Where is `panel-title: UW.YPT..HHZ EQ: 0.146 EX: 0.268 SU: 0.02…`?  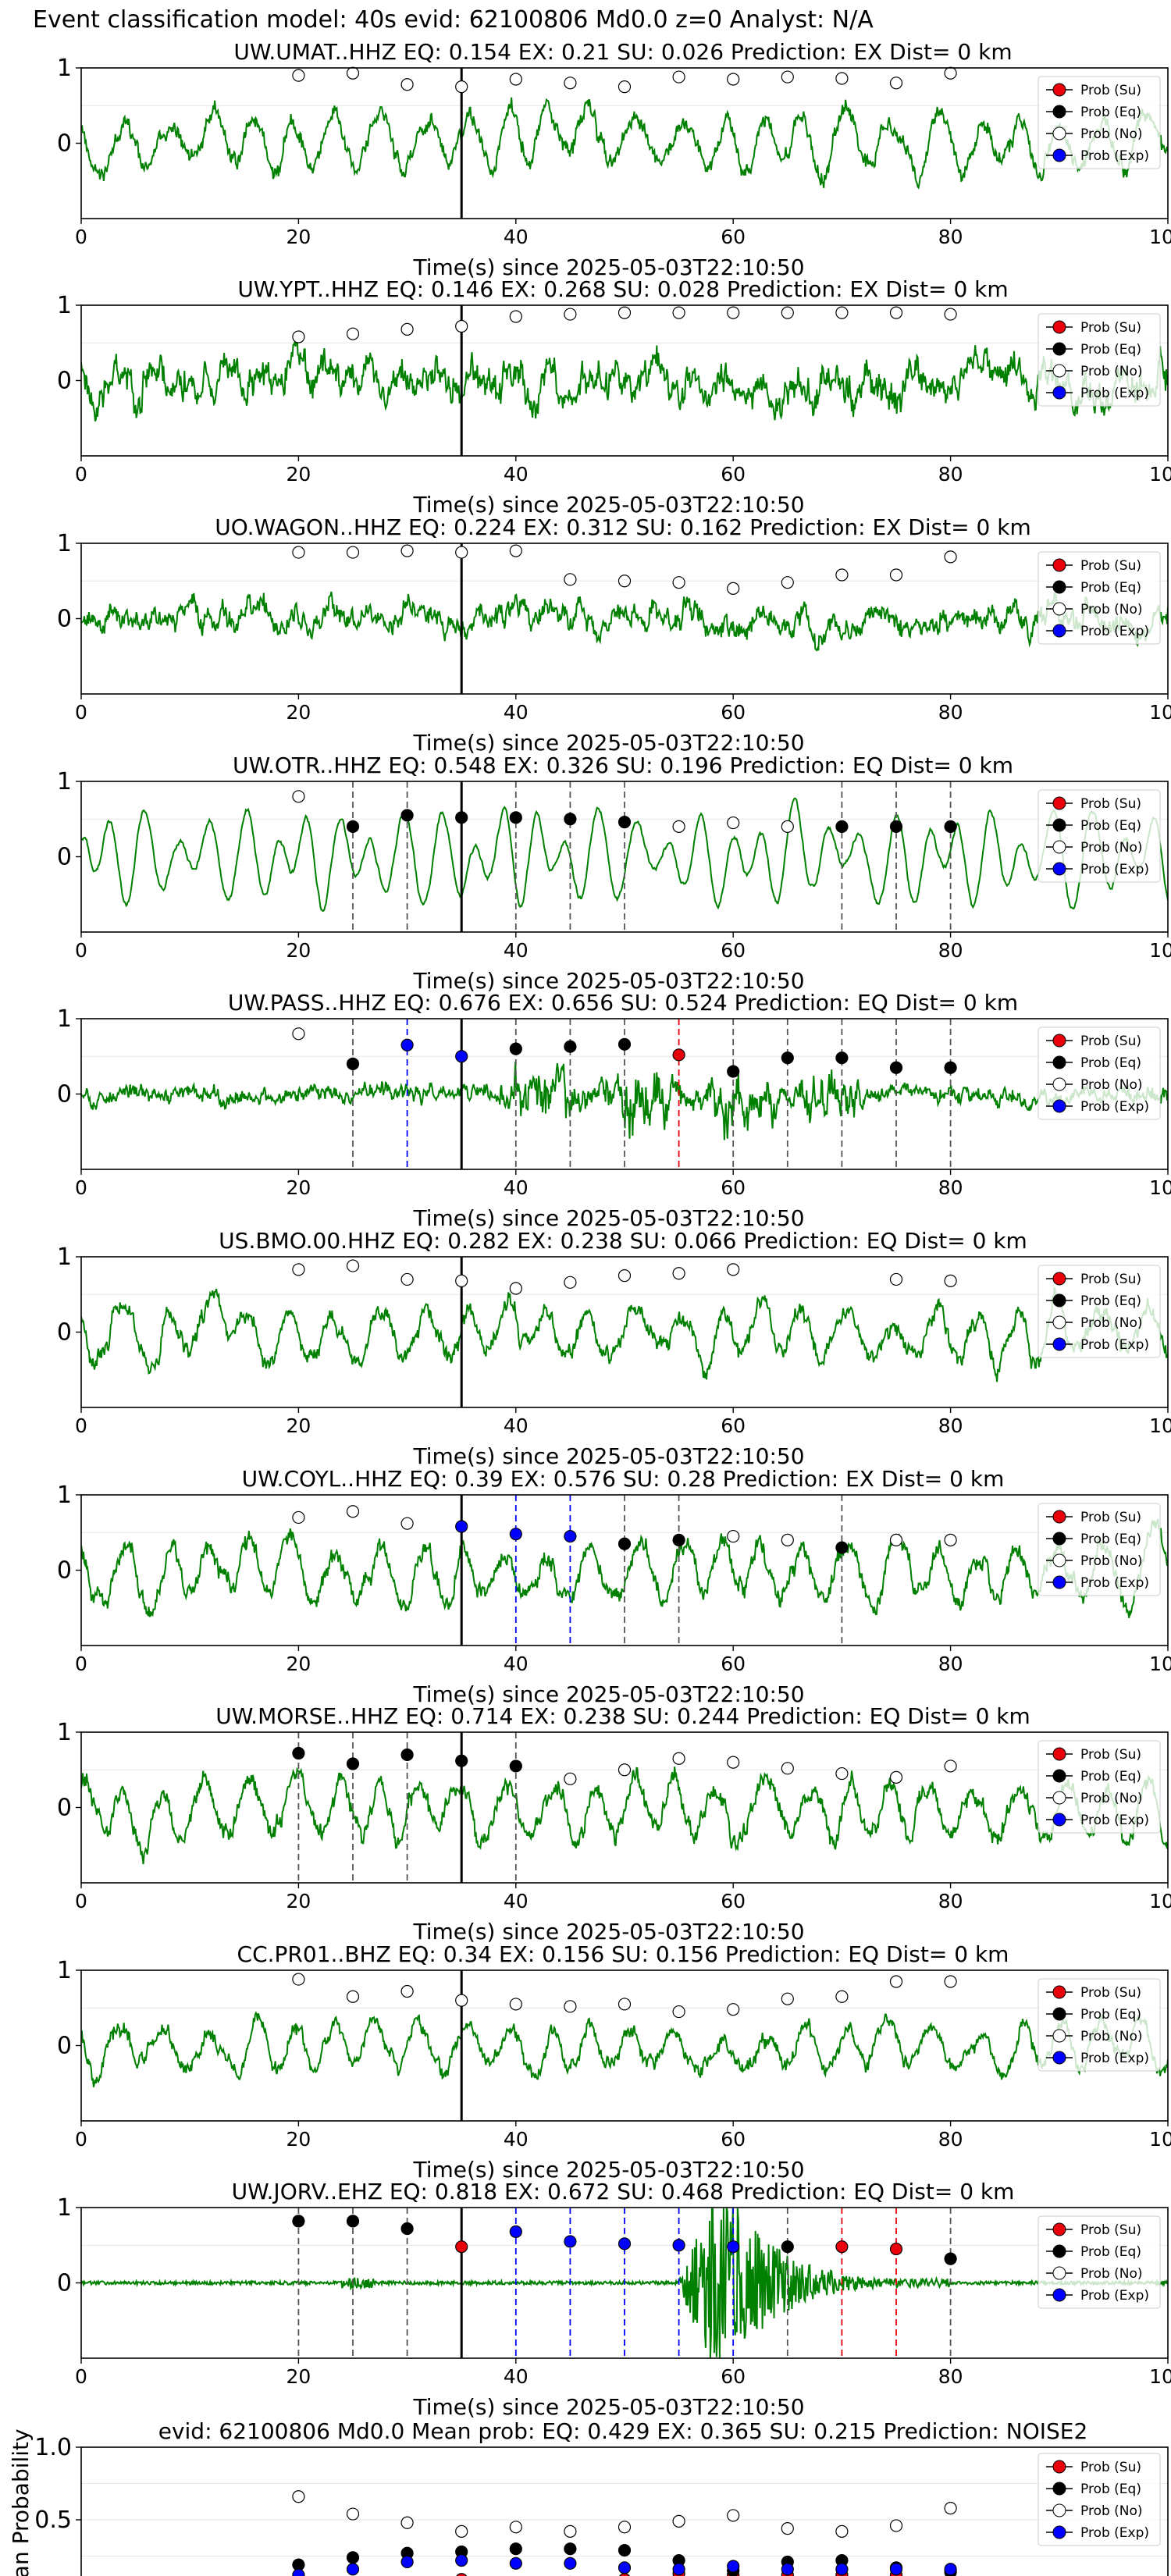 panel-title: UW.YPT..HHZ EQ: 0.146 EX: 0.268 SU: 0.02… is located at coordinates (622, 289).